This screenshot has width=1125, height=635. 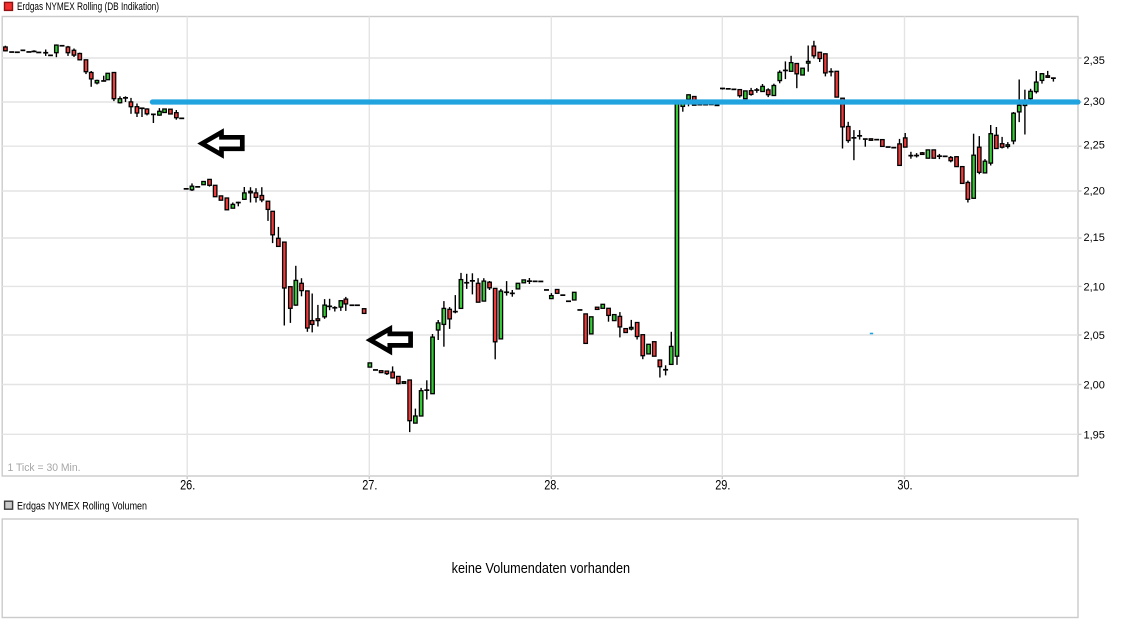 I want to click on svg-text: 28., so click(x=551, y=484).